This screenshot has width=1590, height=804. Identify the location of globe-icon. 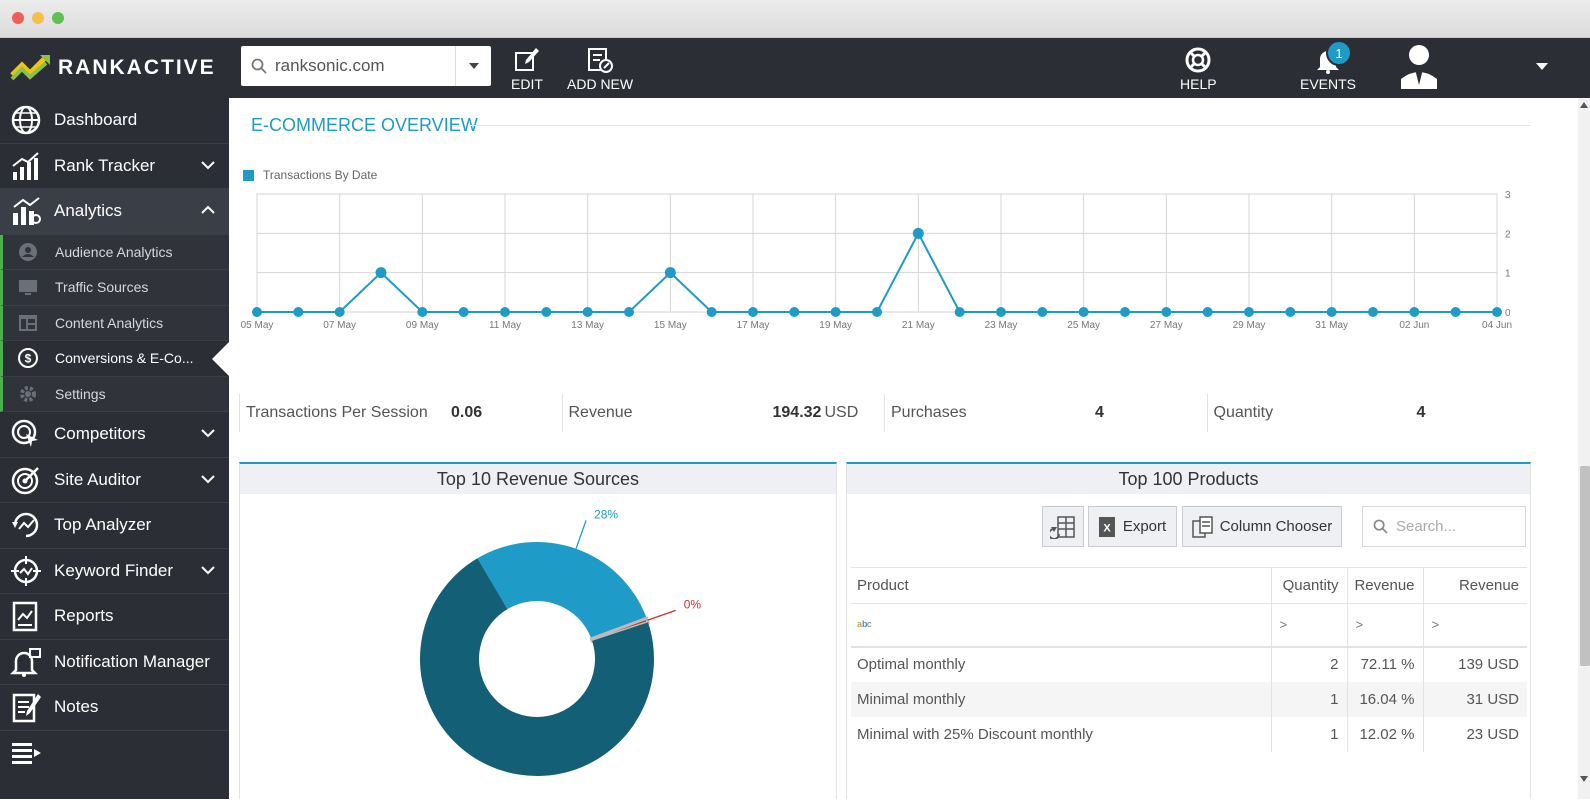
(26, 120).